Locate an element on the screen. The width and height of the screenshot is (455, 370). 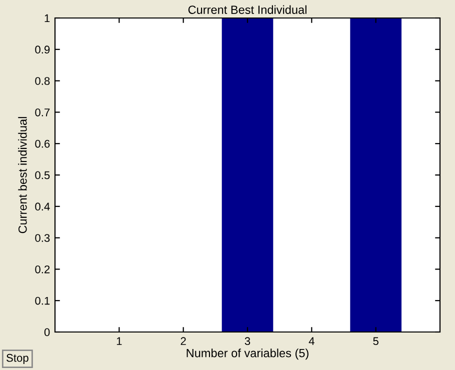
y-tick-label: 0.4 is located at coordinates (42, 206).